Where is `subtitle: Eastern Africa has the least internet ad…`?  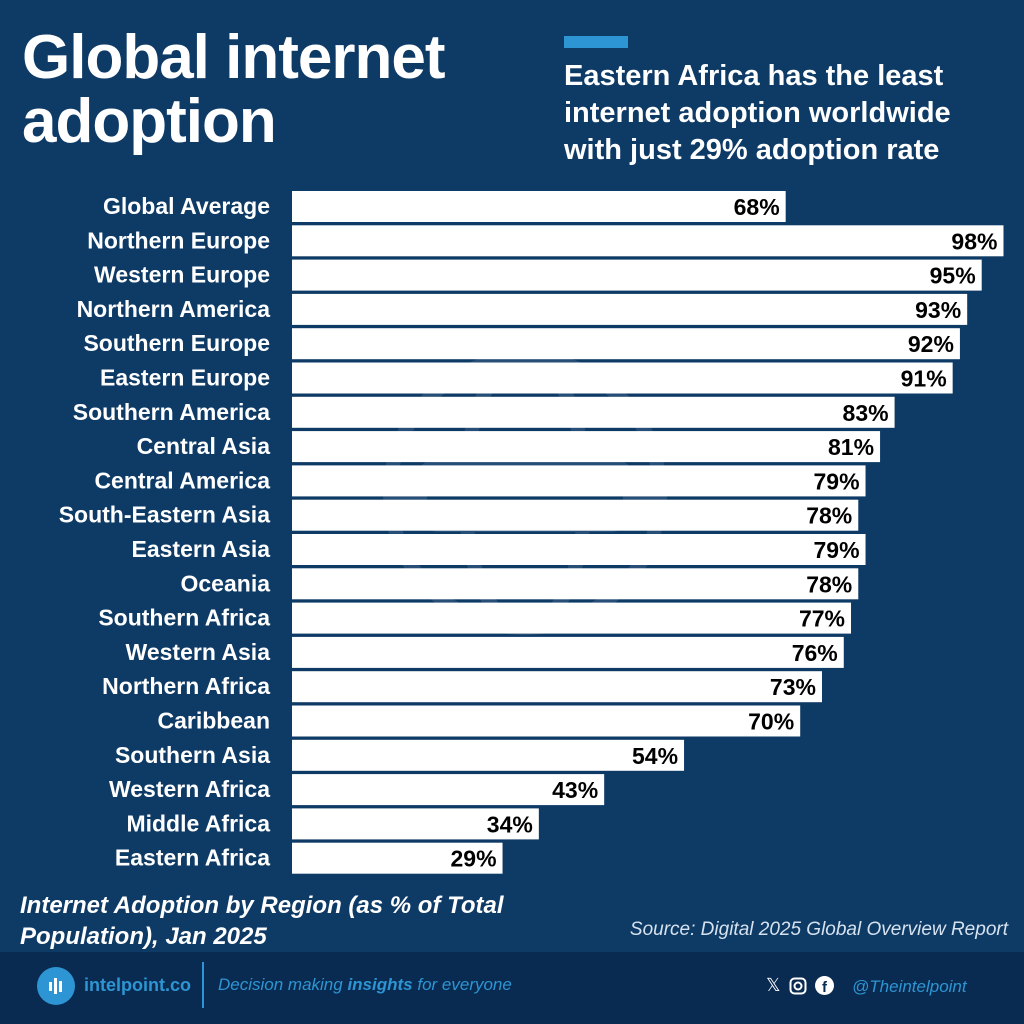
subtitle: Eastern Africa has the least internet ad… is located at coordinates (757, 113).